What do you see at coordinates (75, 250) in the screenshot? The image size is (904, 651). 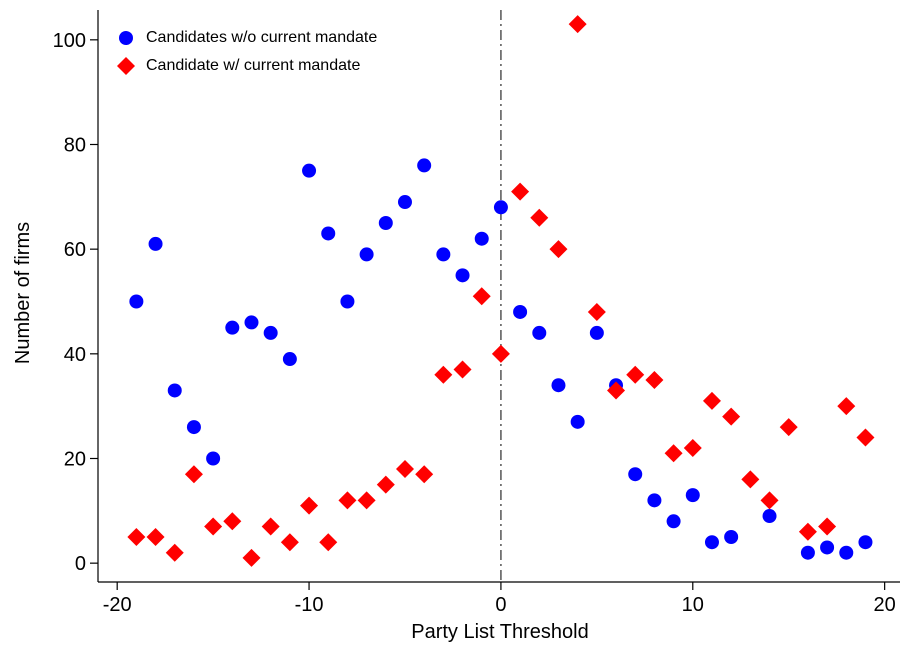 I see `y-tick-label: 60` at bounding box center [75, 250].